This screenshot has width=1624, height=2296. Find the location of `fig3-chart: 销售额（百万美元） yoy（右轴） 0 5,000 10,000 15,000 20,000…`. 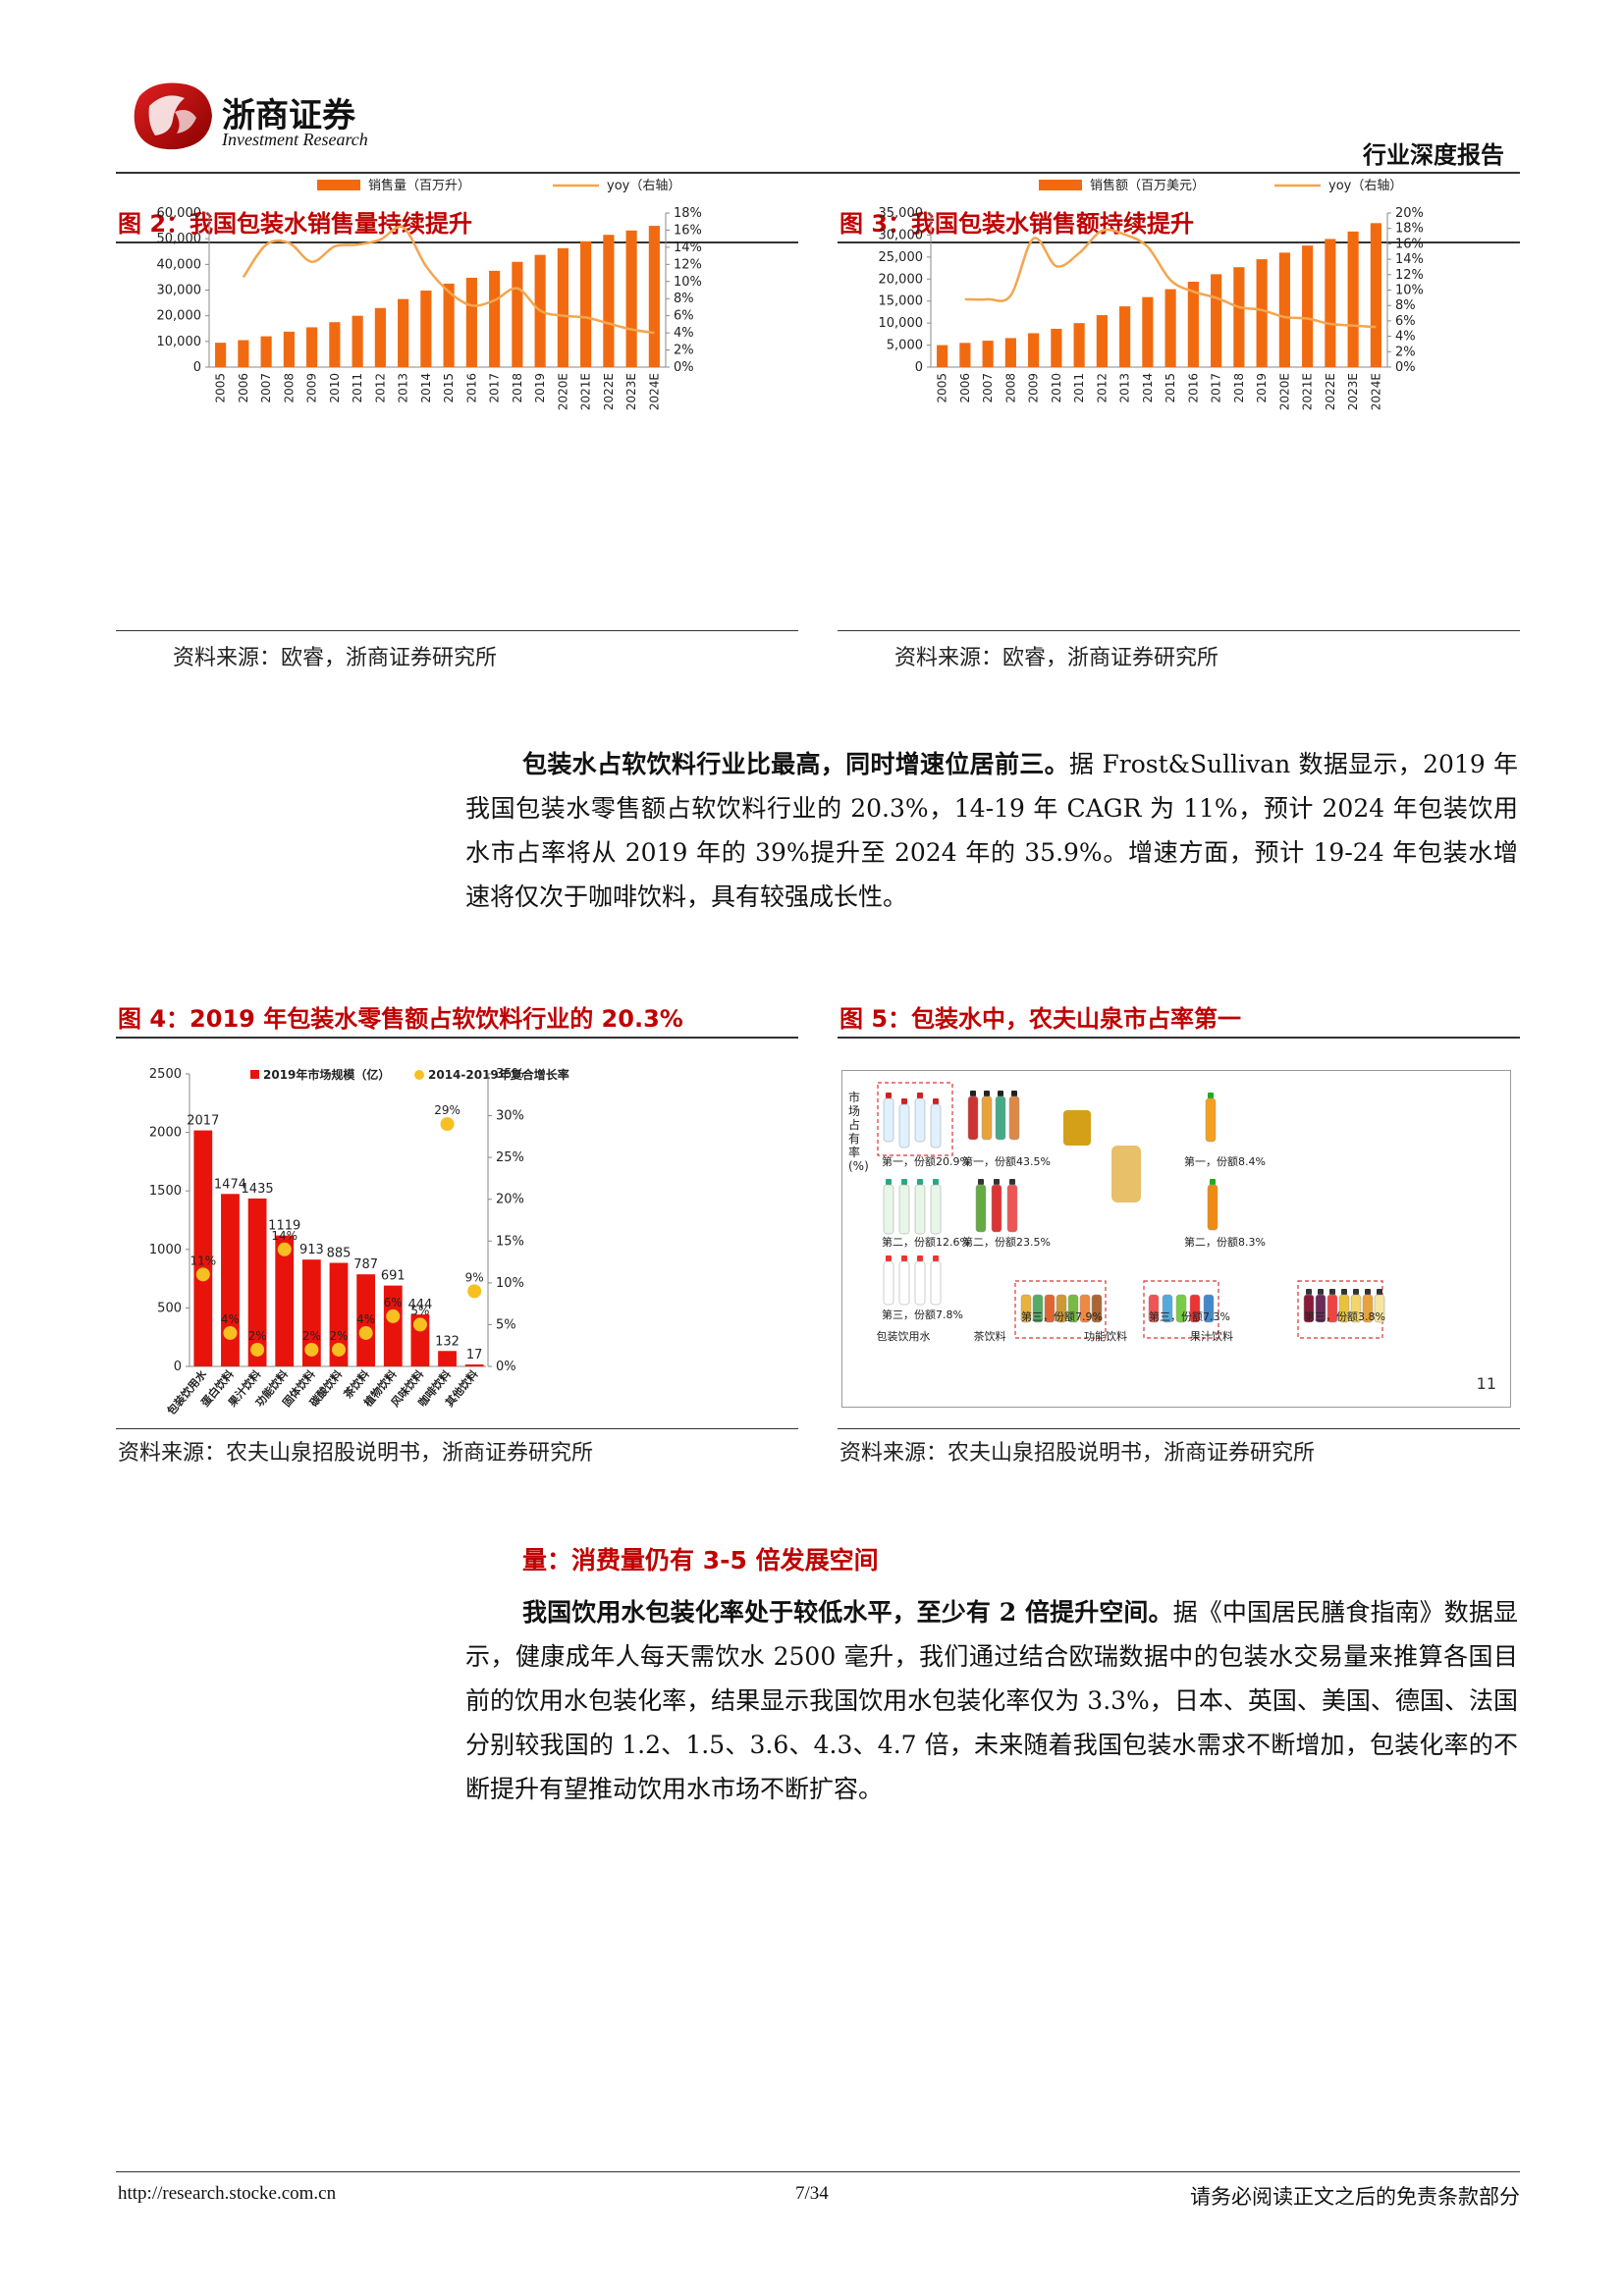

fig3-chart: 销售额（百万美元） yoy（右轴） 0 5,000 10,000 15,000 20,000… is located at coordinates (1151, 294).